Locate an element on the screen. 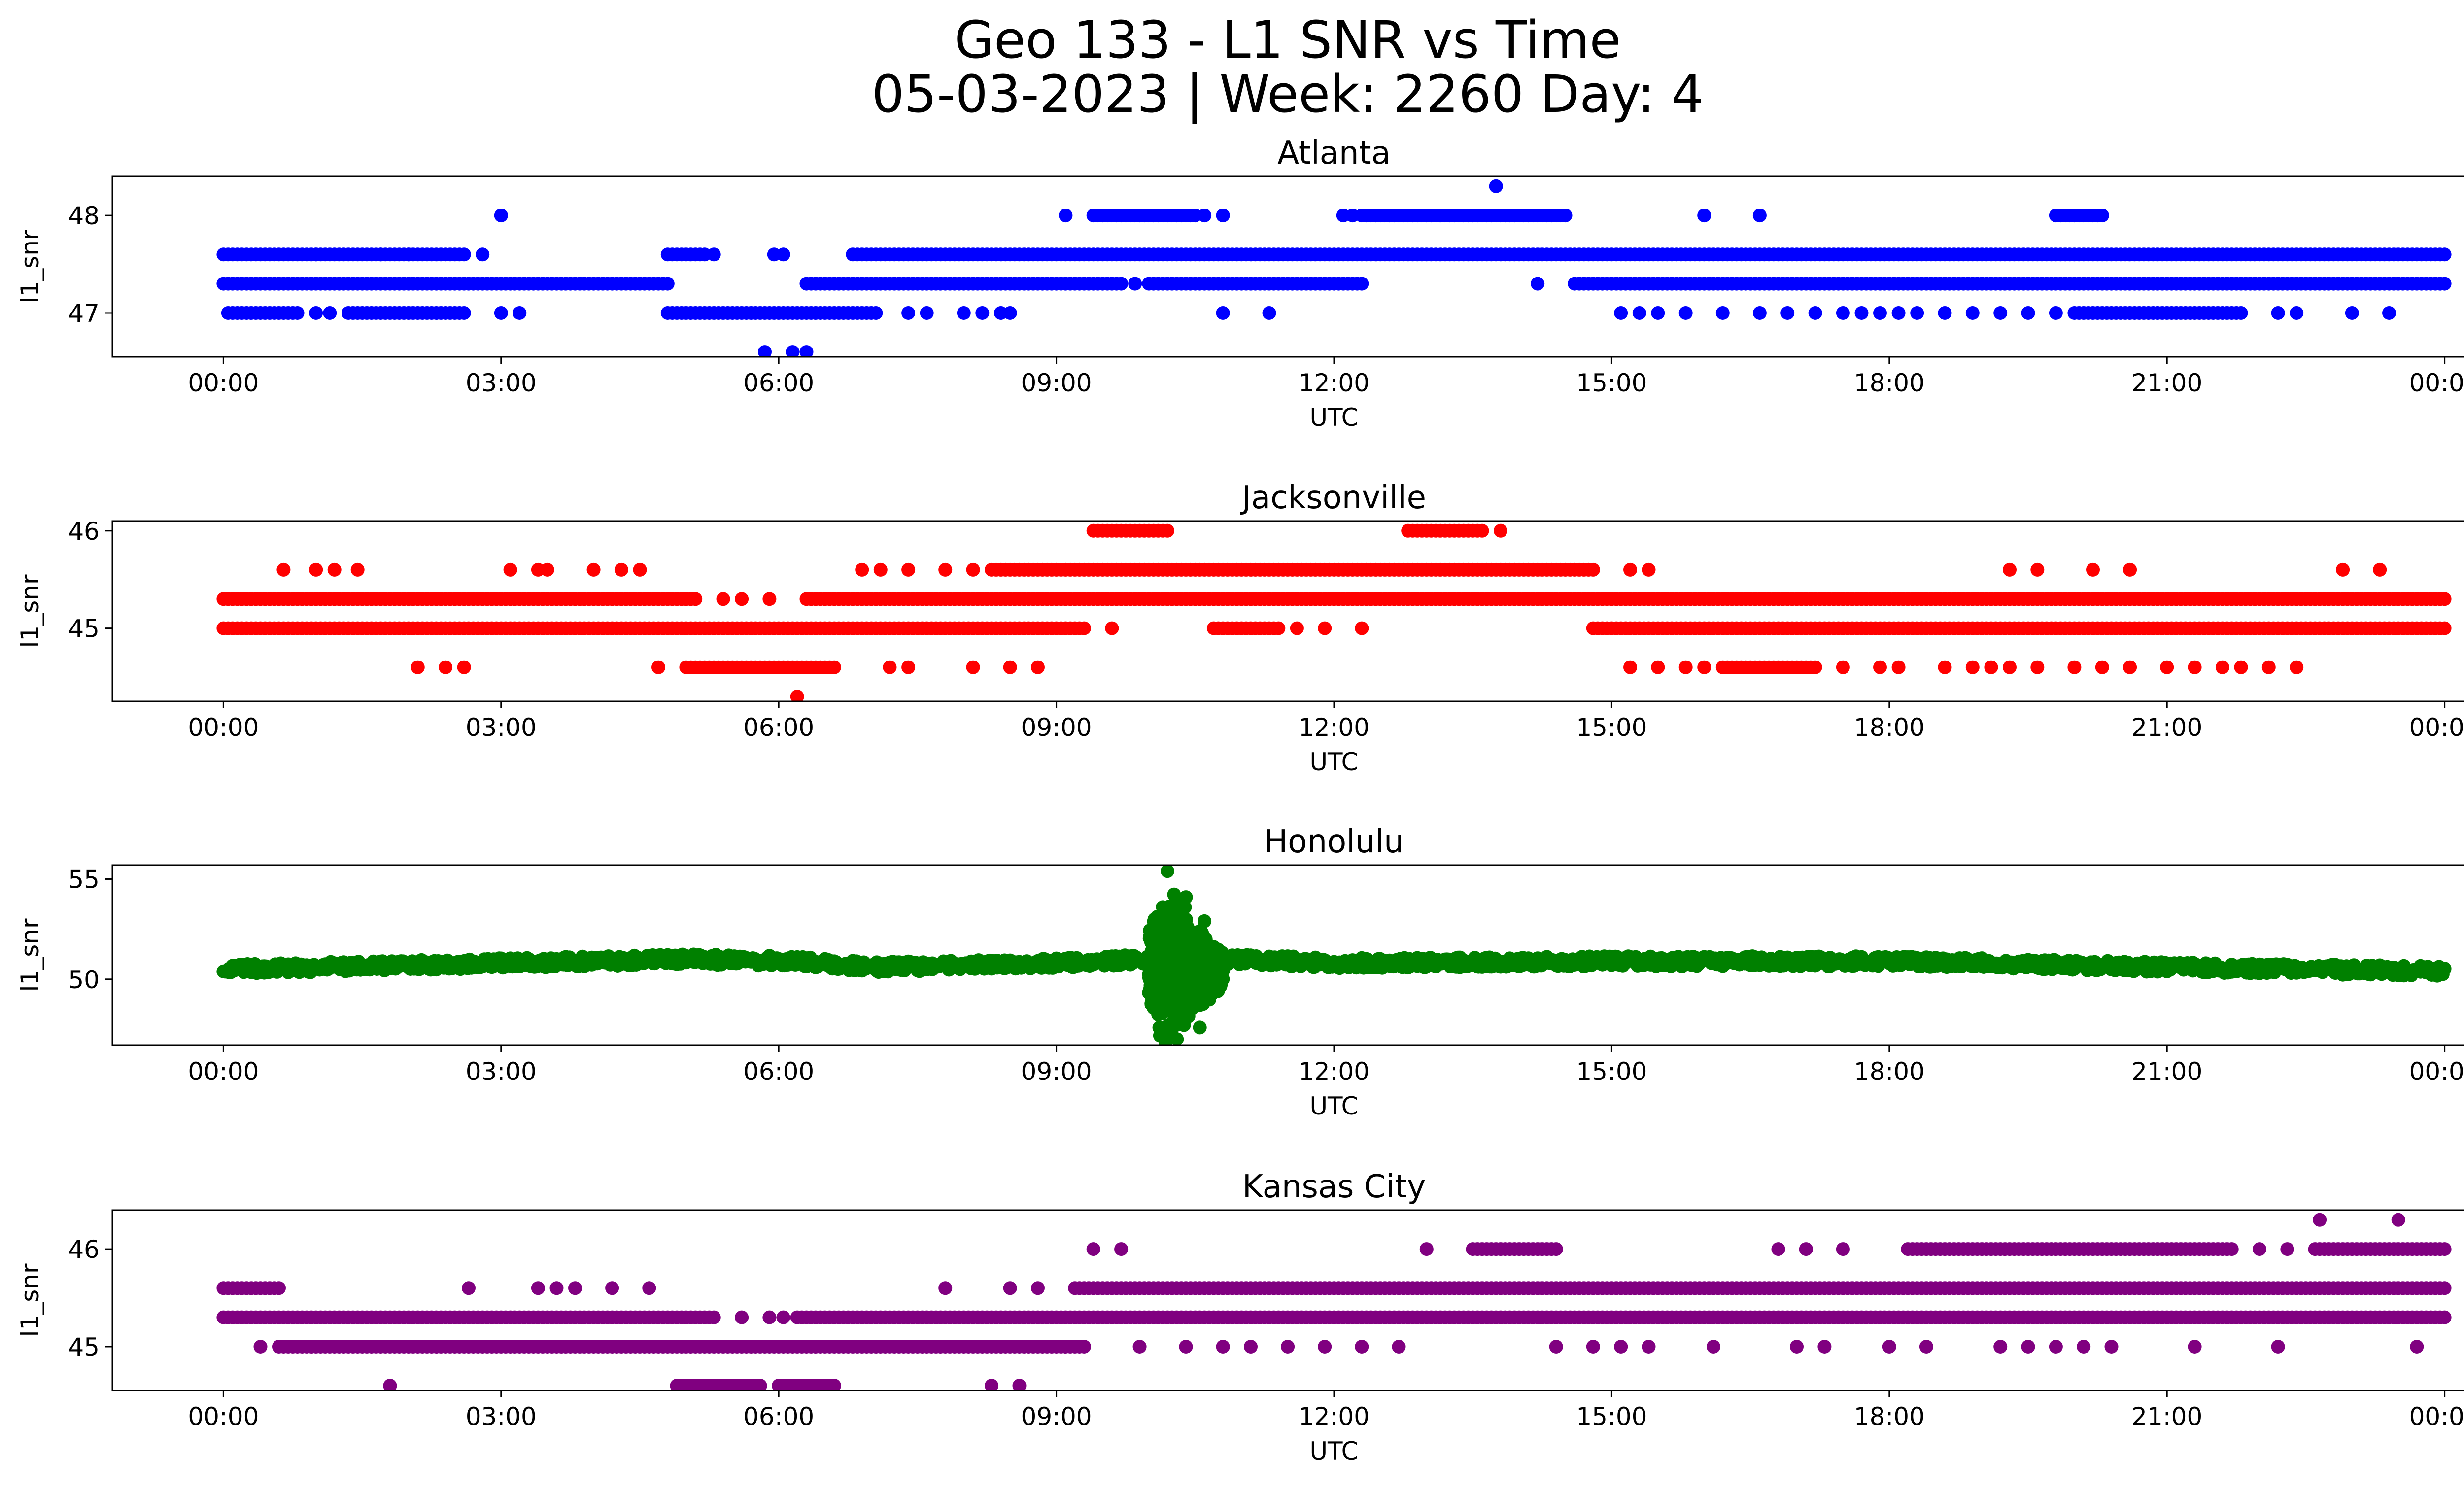  x-tick-label: 12:00 is located at coordinates (1334, 383).